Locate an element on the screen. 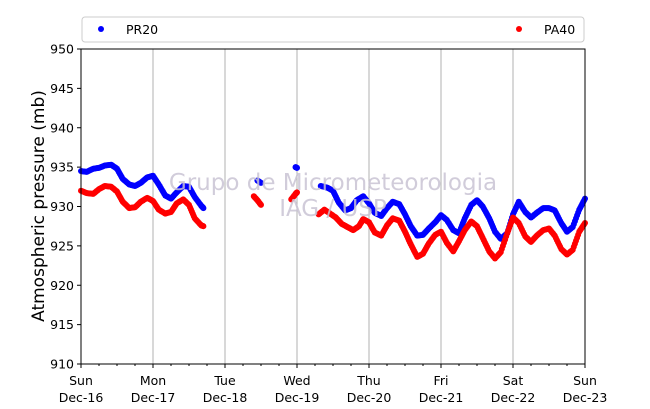 The image size is (650, 409). legend: PR20 PA40 is located at coordinates (333, 29).